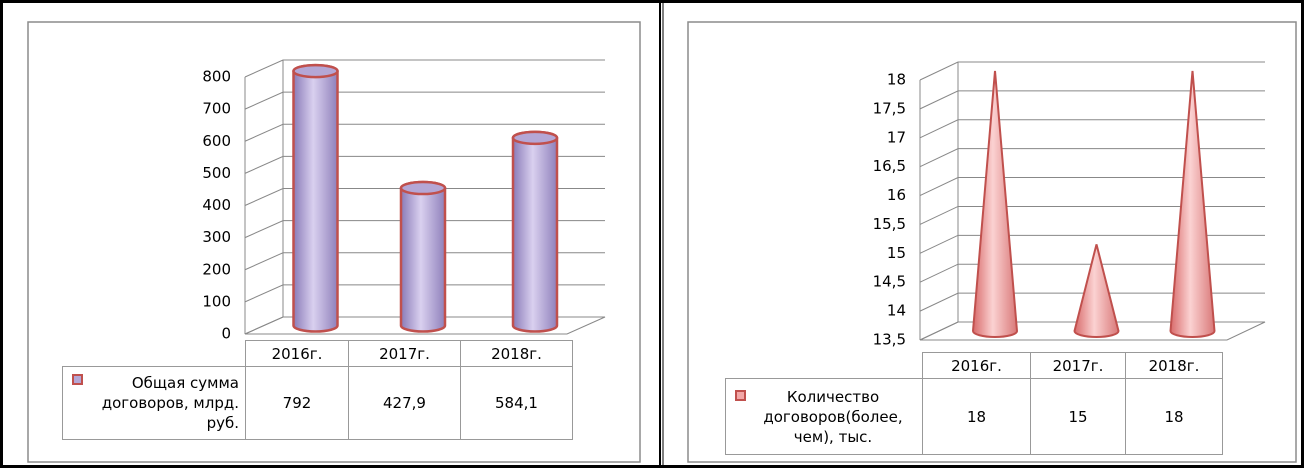 This screenshot has width=1304, height=468. I want to click on y-tick-label: 13,5, so click(889, 340).